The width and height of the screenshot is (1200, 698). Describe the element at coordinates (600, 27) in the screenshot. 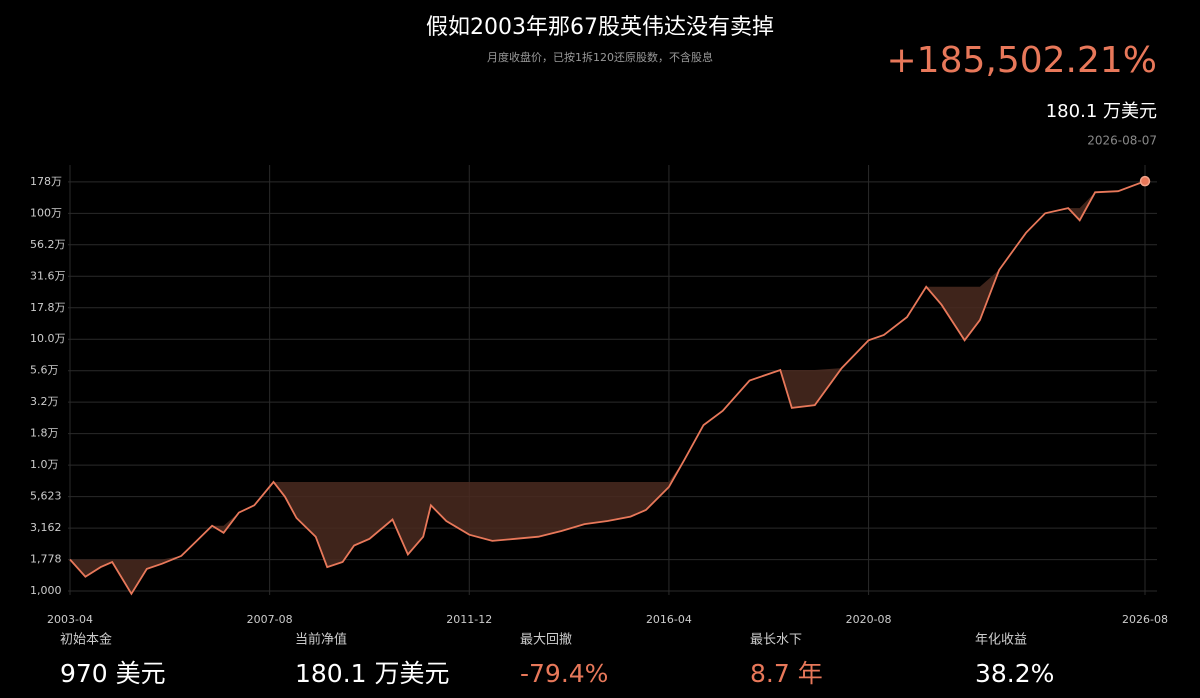

I see `chart-title: 假如2003年那67股英伟达没有卖掉` at that location.